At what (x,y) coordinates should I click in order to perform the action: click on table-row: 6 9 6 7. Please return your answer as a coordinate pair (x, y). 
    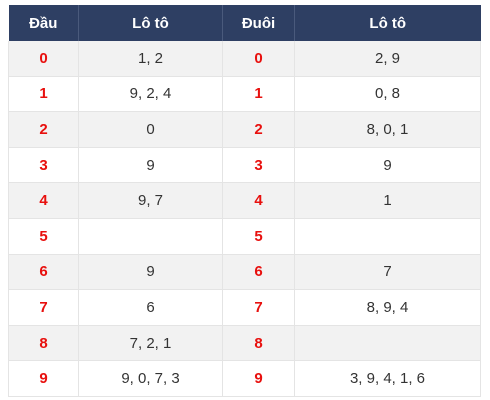
    Looking at the image, I should click on (244, 272).